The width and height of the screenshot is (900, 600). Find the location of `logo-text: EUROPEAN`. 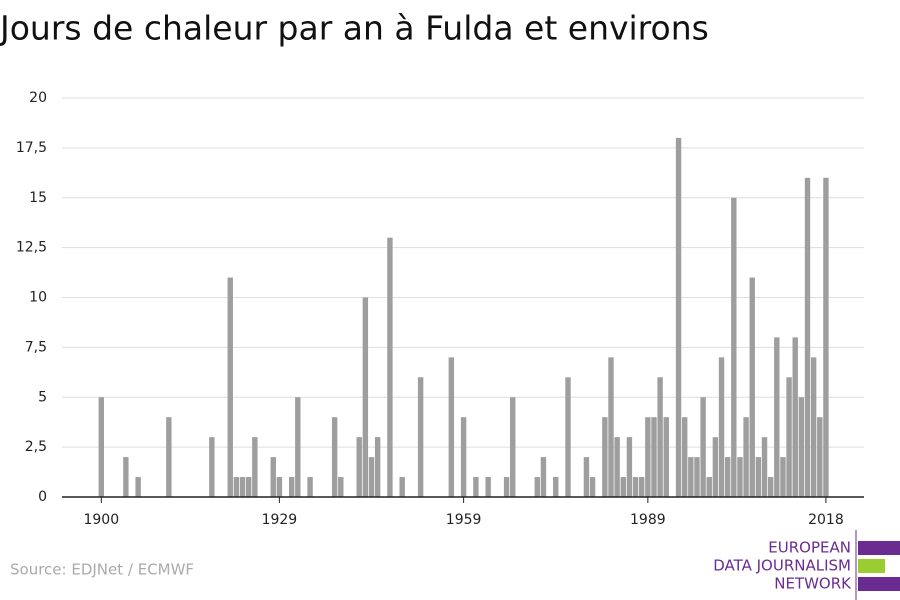

logo-text: EUROPEAN is located at coordinates (809, 548).